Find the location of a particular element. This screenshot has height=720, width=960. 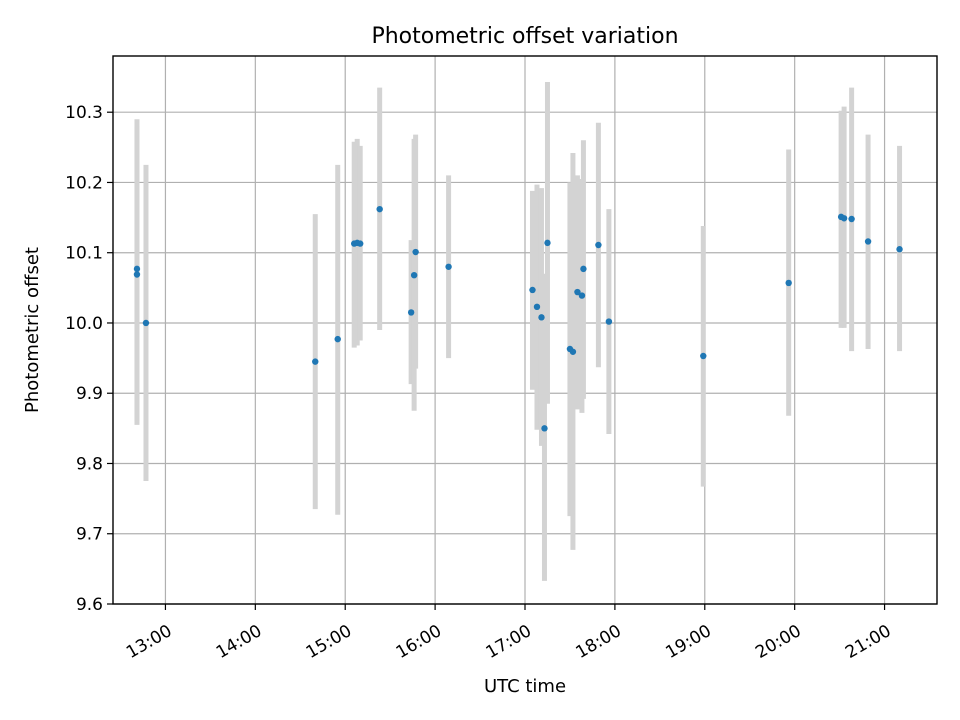

y-tick-label: 9.9 is located at coordinates (89, 394).